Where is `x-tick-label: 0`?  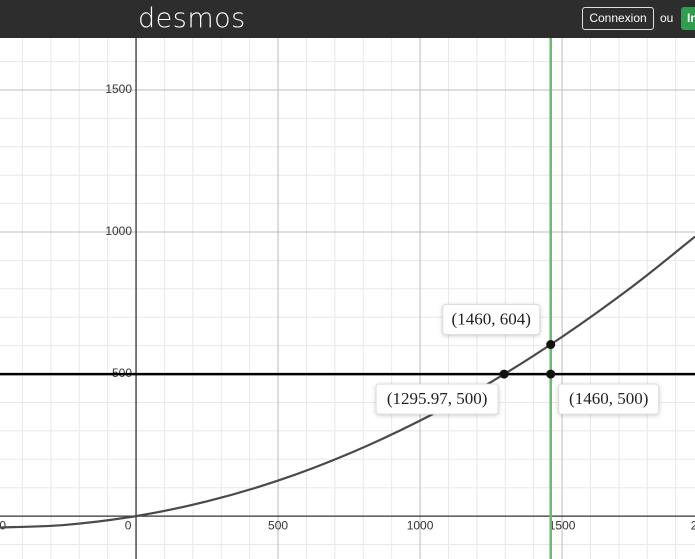
x-tick-label: 0 is located at coordinates (128, 525).